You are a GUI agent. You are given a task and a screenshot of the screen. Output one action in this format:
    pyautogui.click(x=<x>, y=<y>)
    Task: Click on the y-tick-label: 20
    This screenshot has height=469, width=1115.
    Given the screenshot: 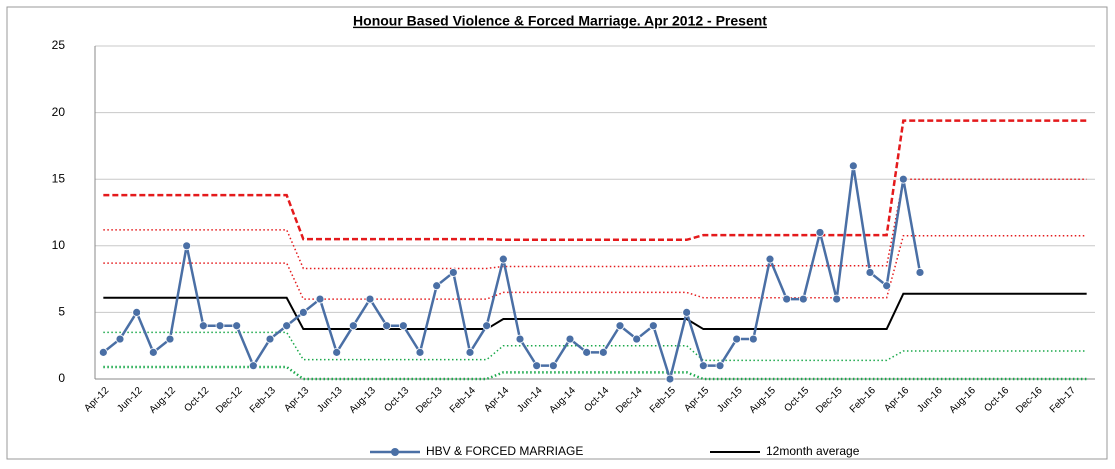 What is the action you would take?
    pyautogui.click(x=59, y=112)
    